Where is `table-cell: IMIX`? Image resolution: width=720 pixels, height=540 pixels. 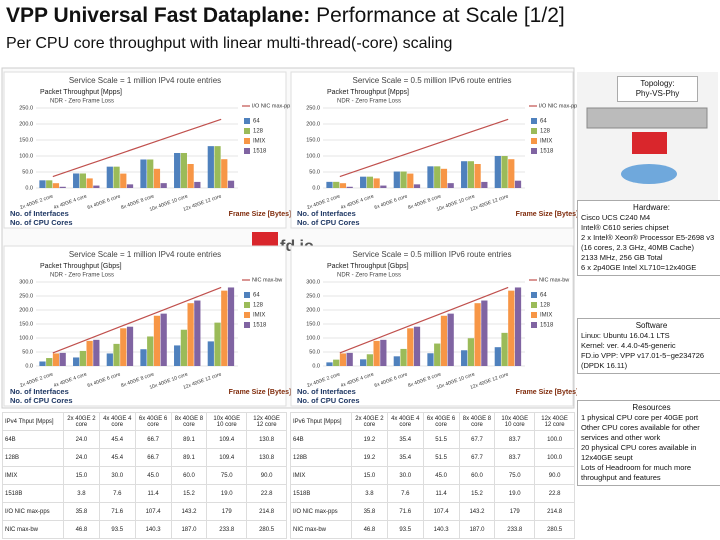 table-cell: IMIX is located at coordinates (33, 475).